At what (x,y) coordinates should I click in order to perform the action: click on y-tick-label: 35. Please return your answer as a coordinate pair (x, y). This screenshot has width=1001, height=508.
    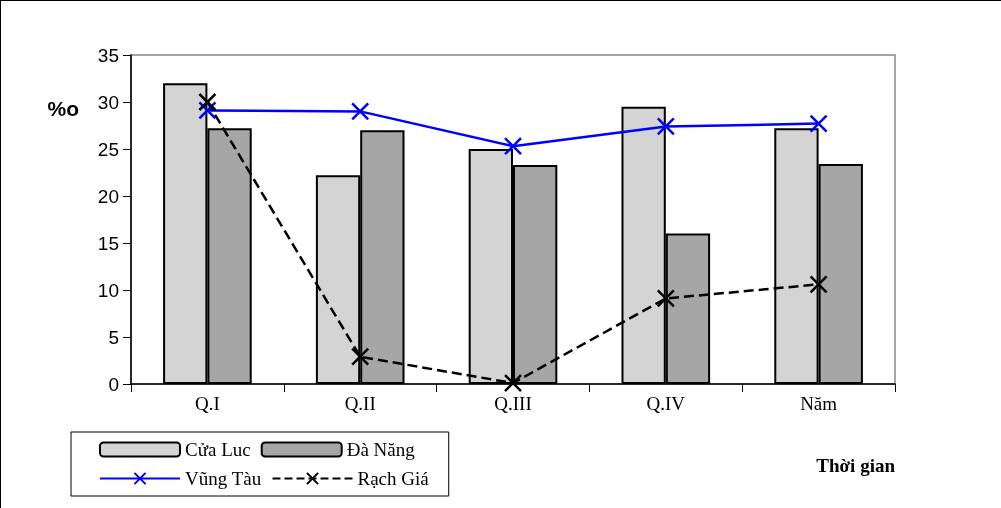
    Looking at the image, I should click on (108, 55).